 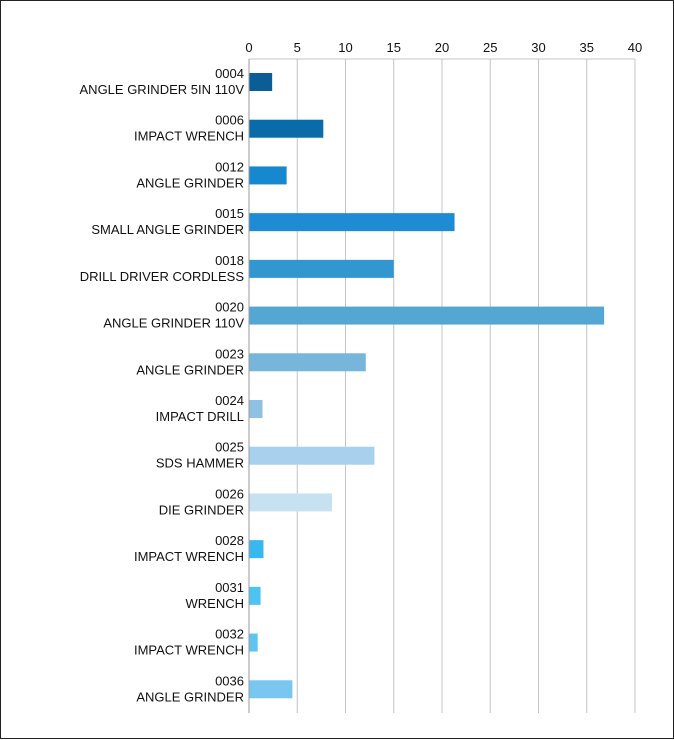 What do you see at coordinates (490, 47) in the screenshot?
I see `x-tick-label: 25` at bounding box center [490, 47].